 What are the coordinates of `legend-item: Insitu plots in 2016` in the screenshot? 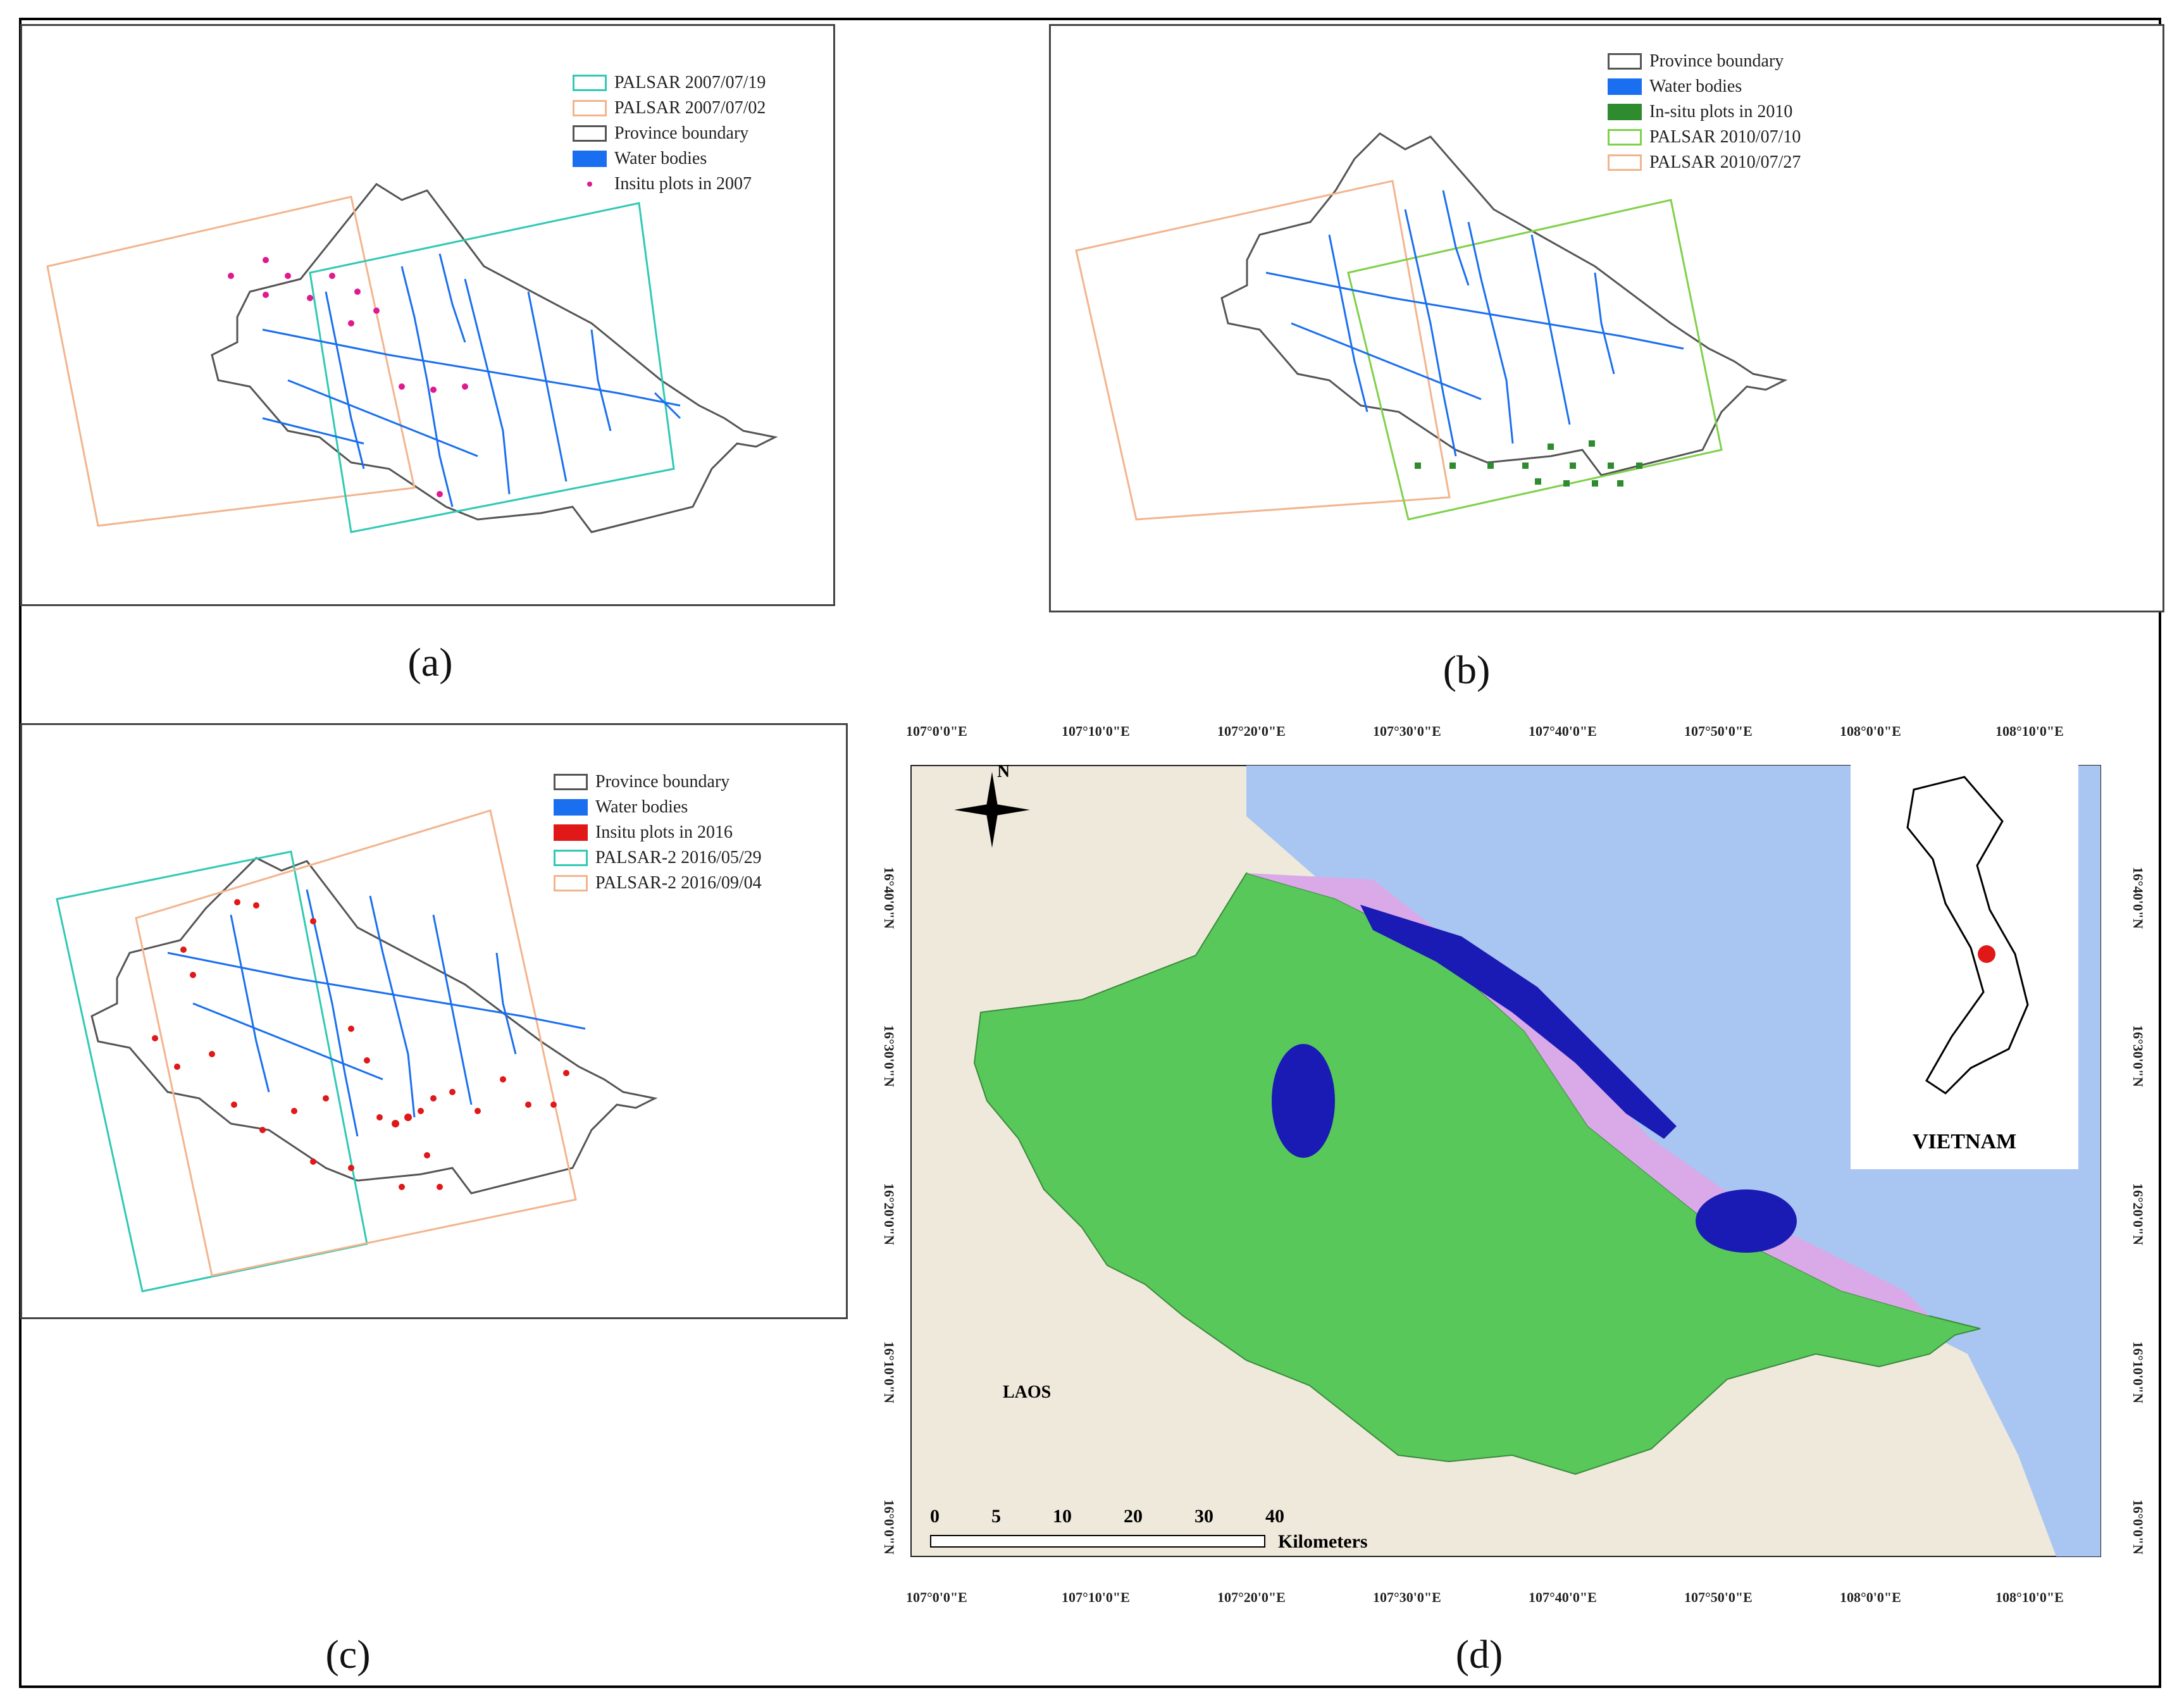 It's located at (658, 832).